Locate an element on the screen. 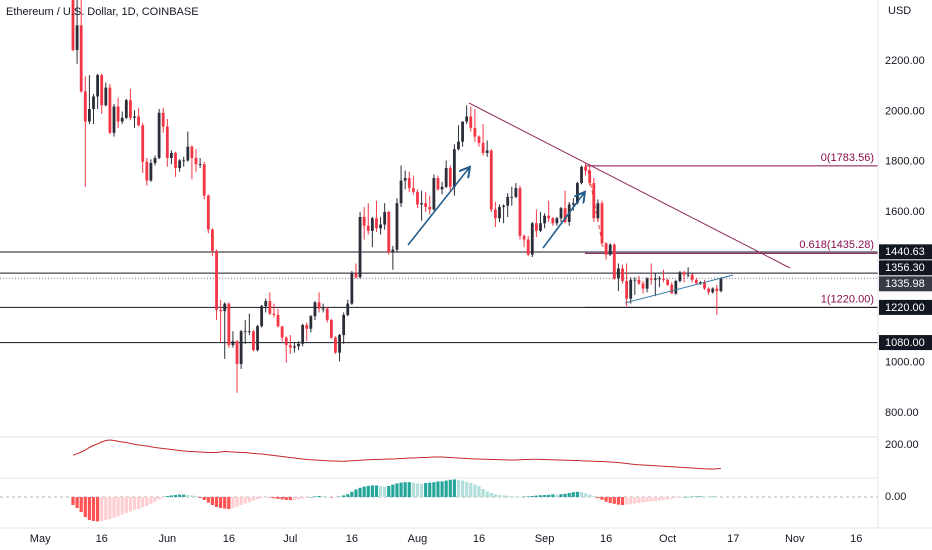  x-tick-label: Aug is located at coordinates (418, 539).